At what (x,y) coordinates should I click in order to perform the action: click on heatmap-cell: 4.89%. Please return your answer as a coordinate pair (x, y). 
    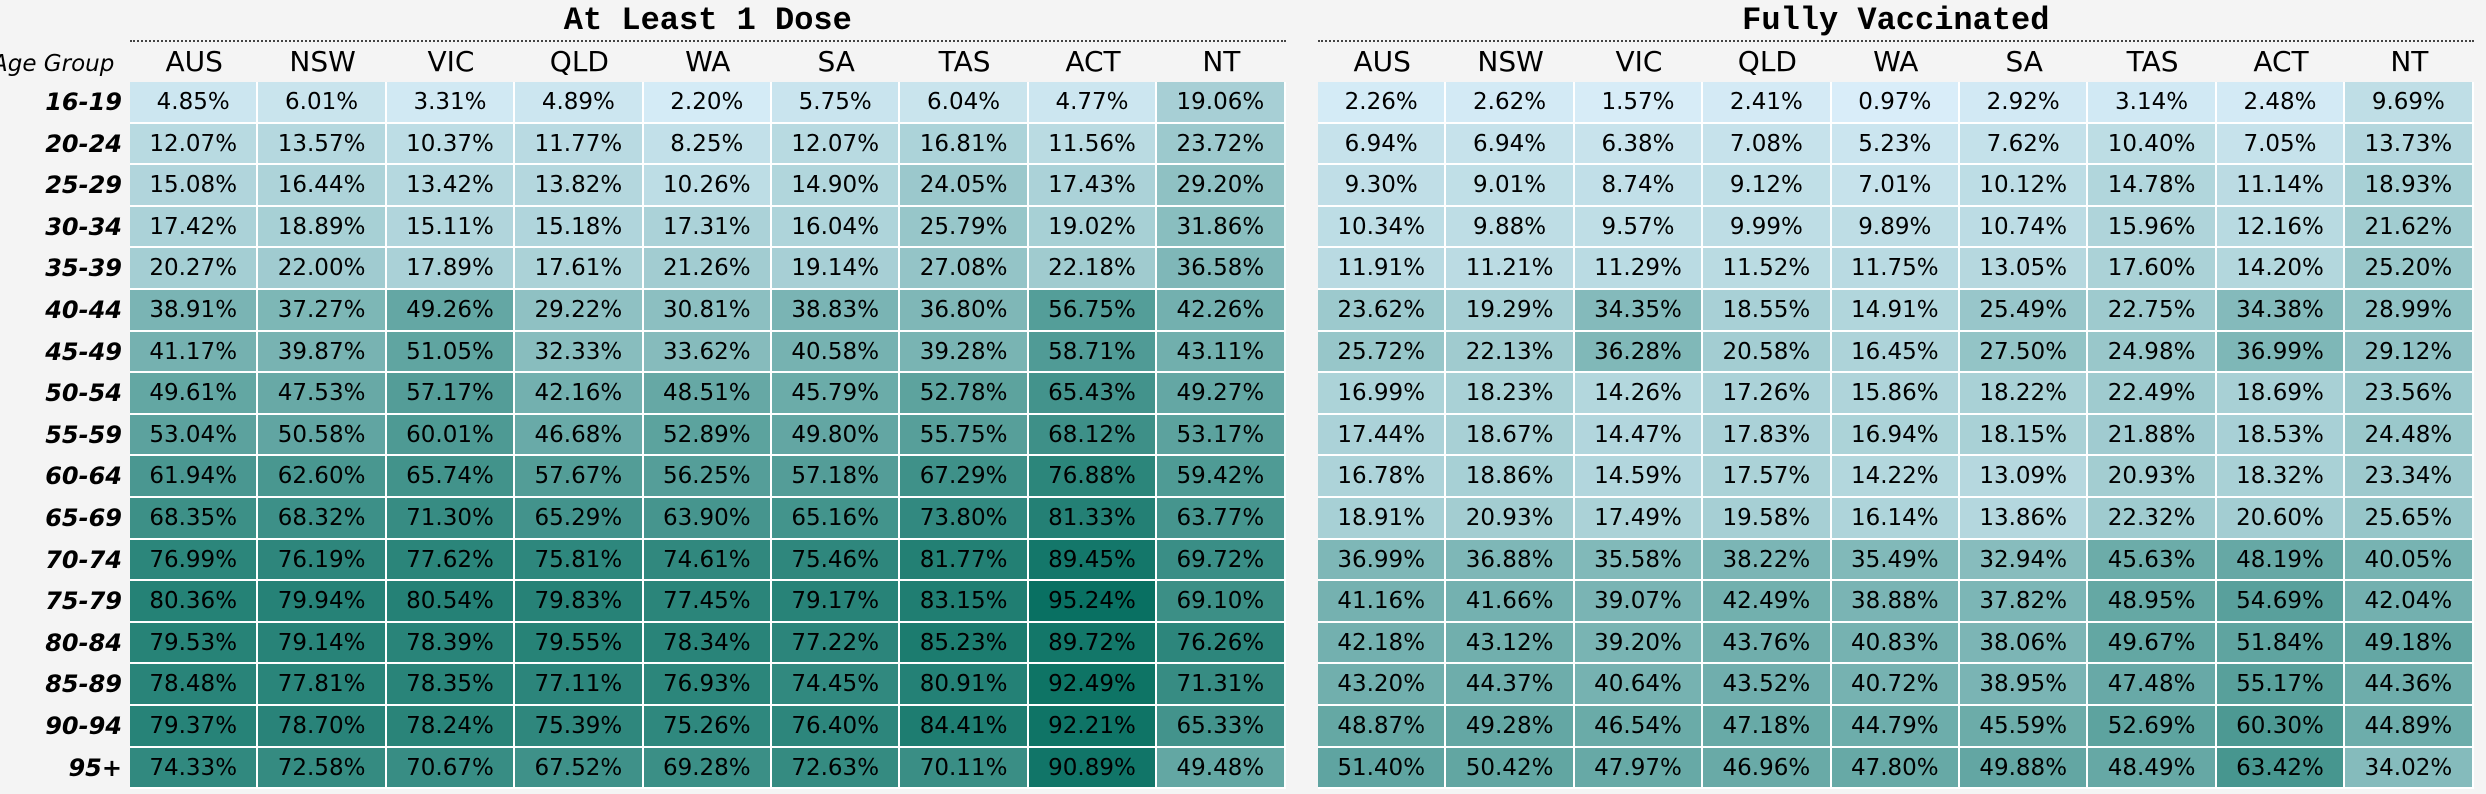
    Looking at the image, I should click on (579, 103).